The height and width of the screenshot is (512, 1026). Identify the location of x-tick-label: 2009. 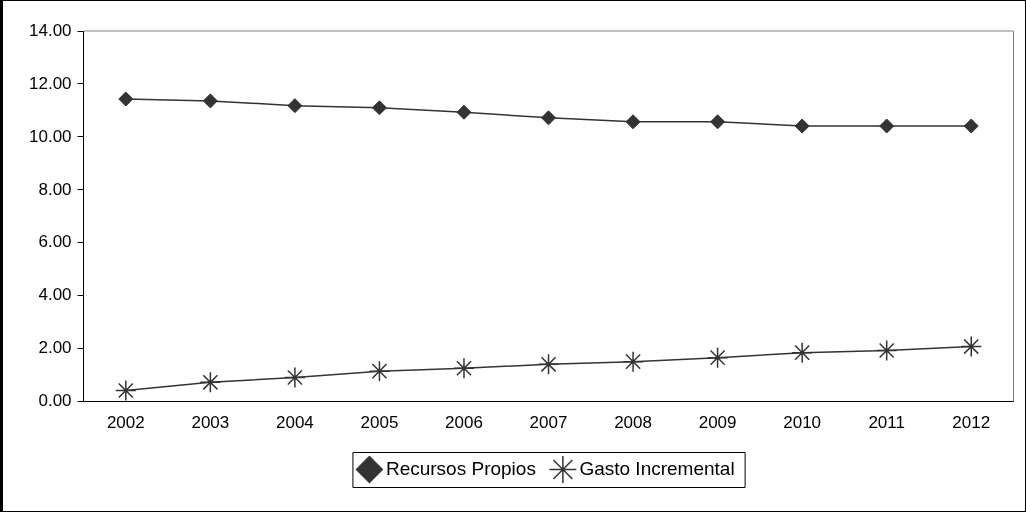
(717, 423).